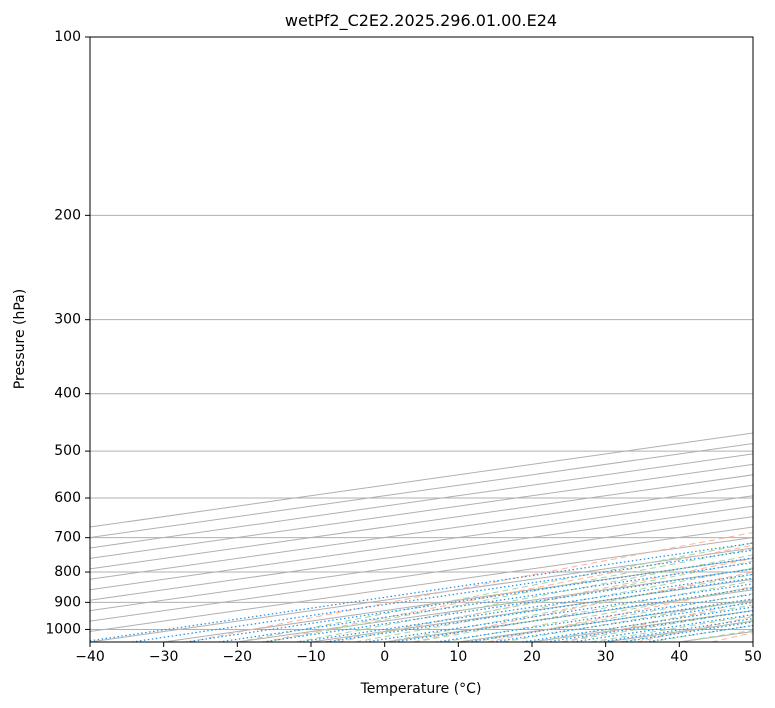 The height and width of the screenshot is (708, 775). Describe the element at coordinates (20, 339) in the screenshot. I see `y-axis-label: Pressure (hPa)` at that location.